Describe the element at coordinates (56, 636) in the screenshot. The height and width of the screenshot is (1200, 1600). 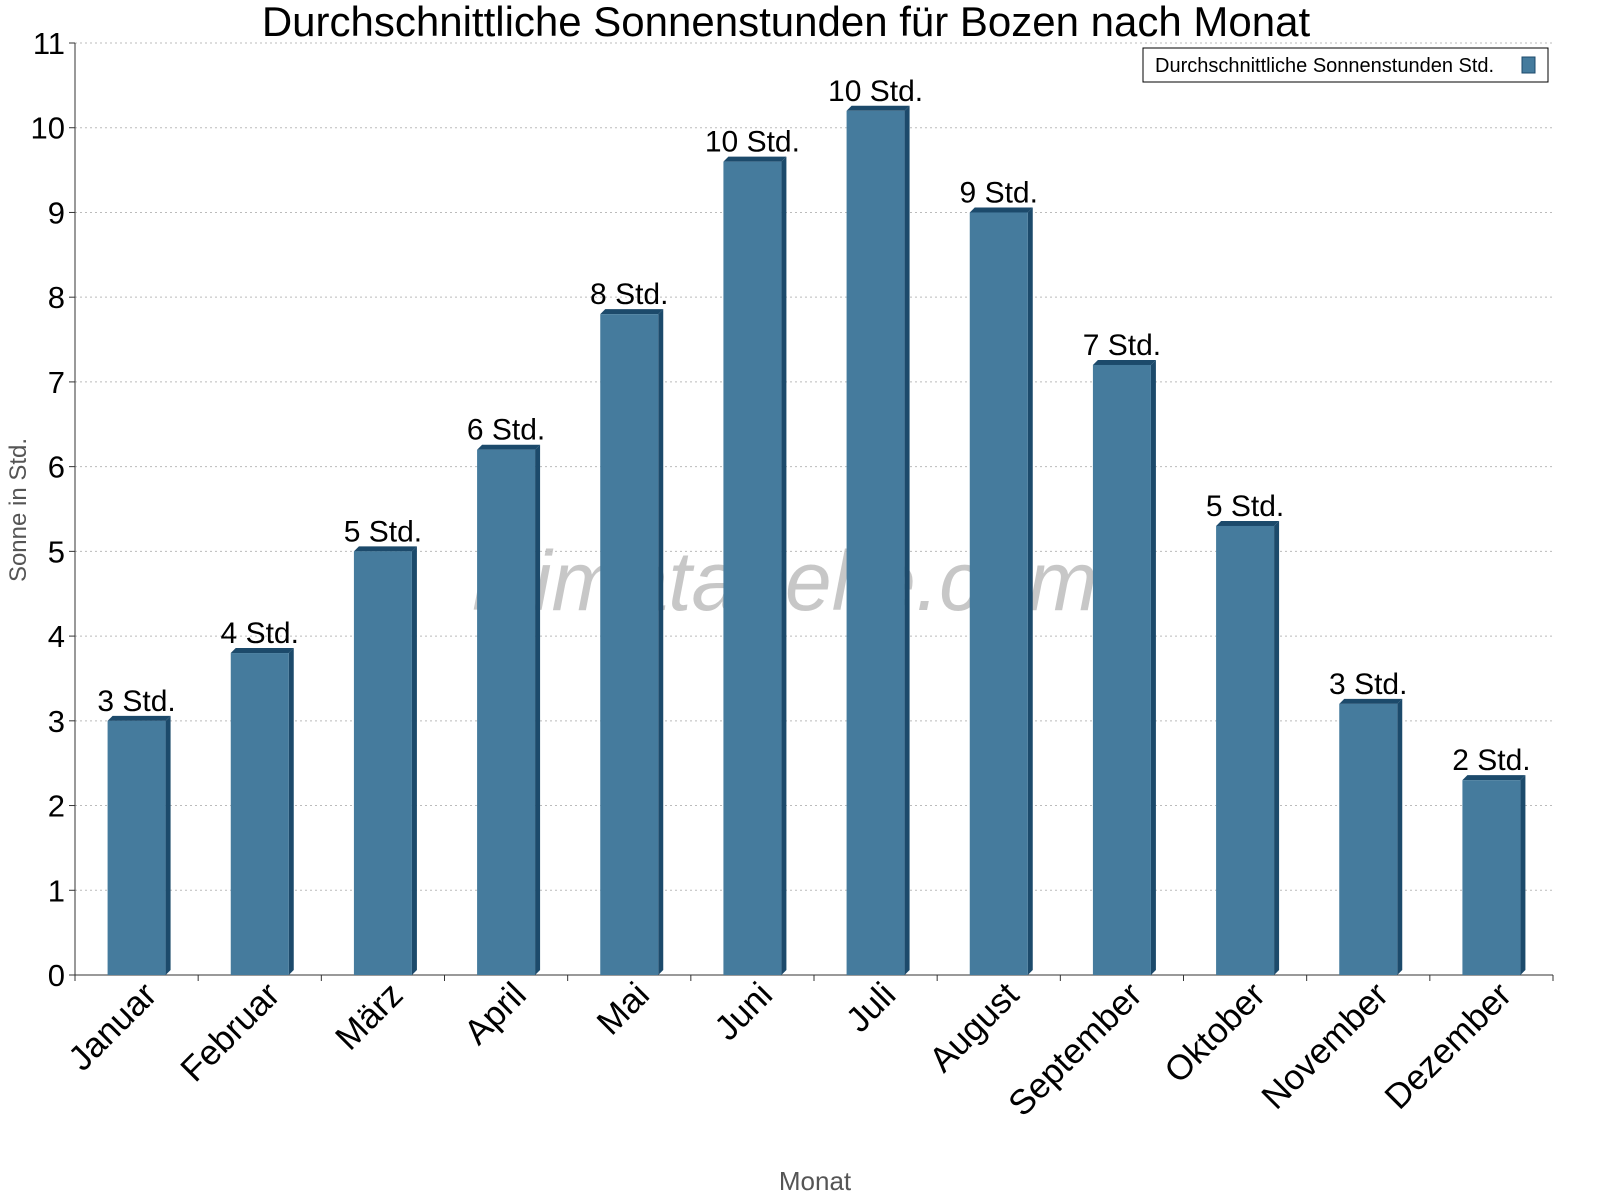
I see `y-tick-label: 4` at that location.